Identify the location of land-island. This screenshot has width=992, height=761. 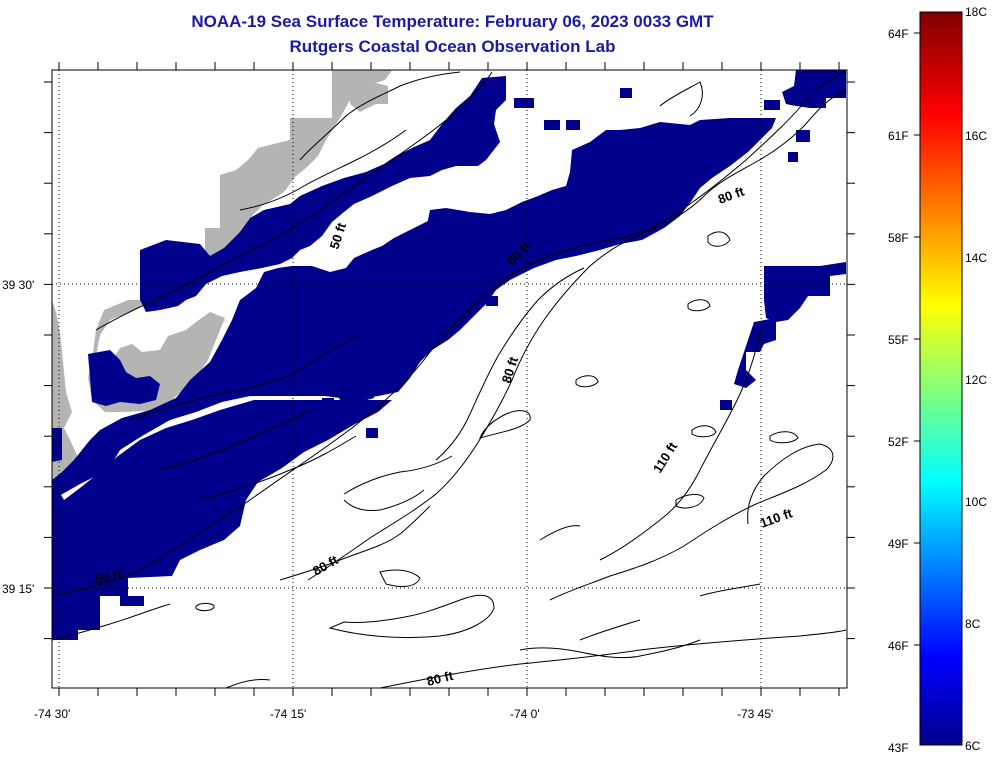
(369, 97).